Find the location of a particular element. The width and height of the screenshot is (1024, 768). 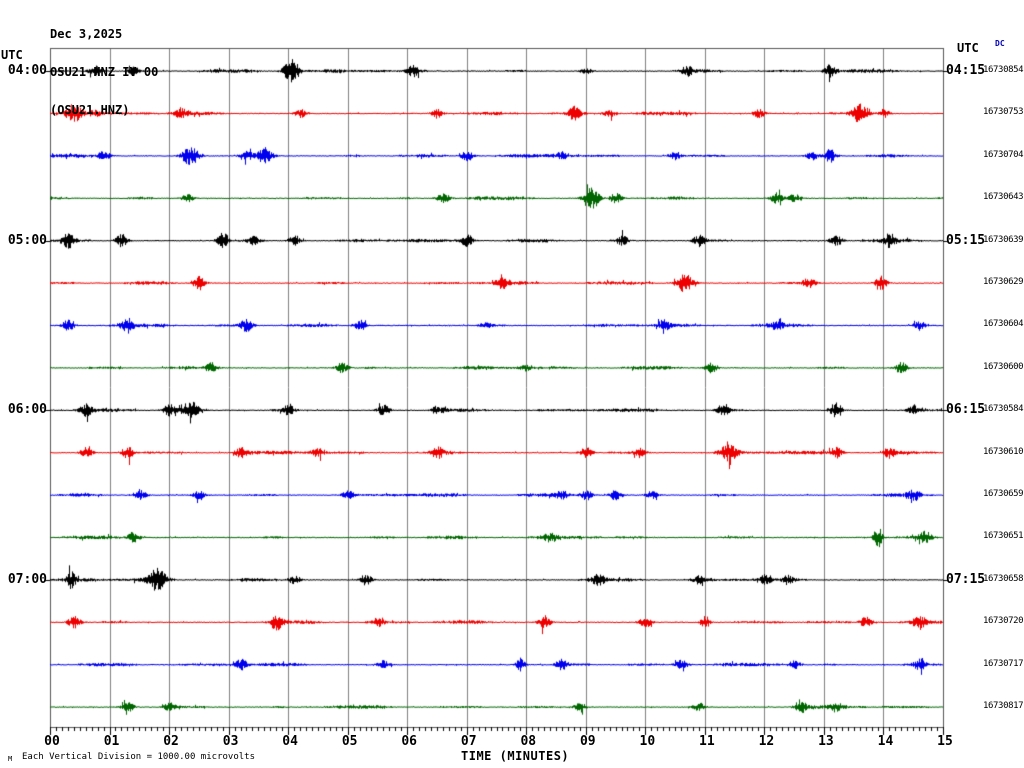

x-axis-tick-label: 06 is located at coordinates (409, 741).